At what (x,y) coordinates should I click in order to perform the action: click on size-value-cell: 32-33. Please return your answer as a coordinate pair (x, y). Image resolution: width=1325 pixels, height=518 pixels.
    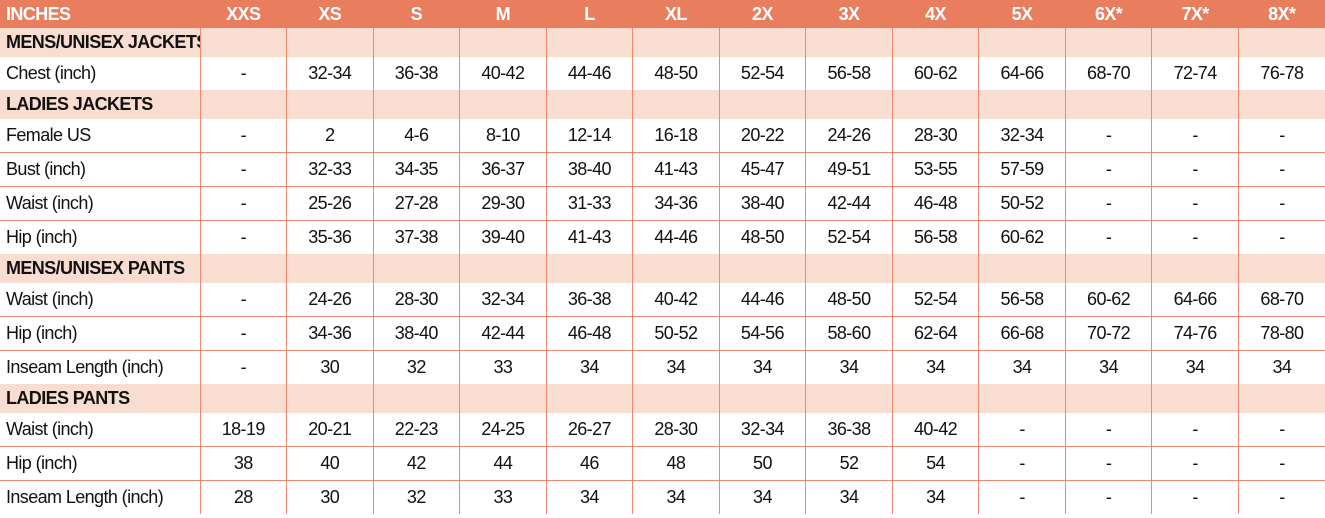
    Looking at the image, I should click on (330, 169).